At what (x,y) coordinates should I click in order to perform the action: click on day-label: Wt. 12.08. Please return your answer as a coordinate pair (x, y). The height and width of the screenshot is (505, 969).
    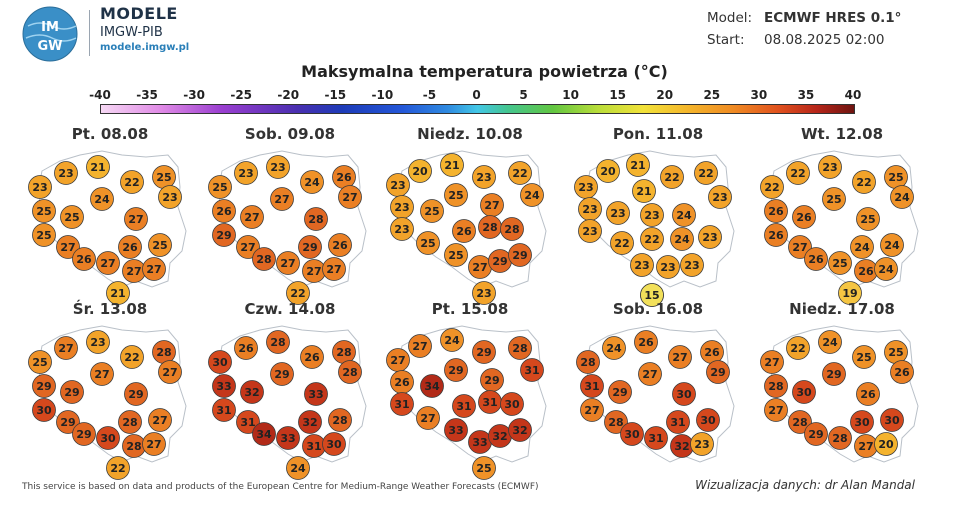
    Looking at the image, I should click on (842, 134).